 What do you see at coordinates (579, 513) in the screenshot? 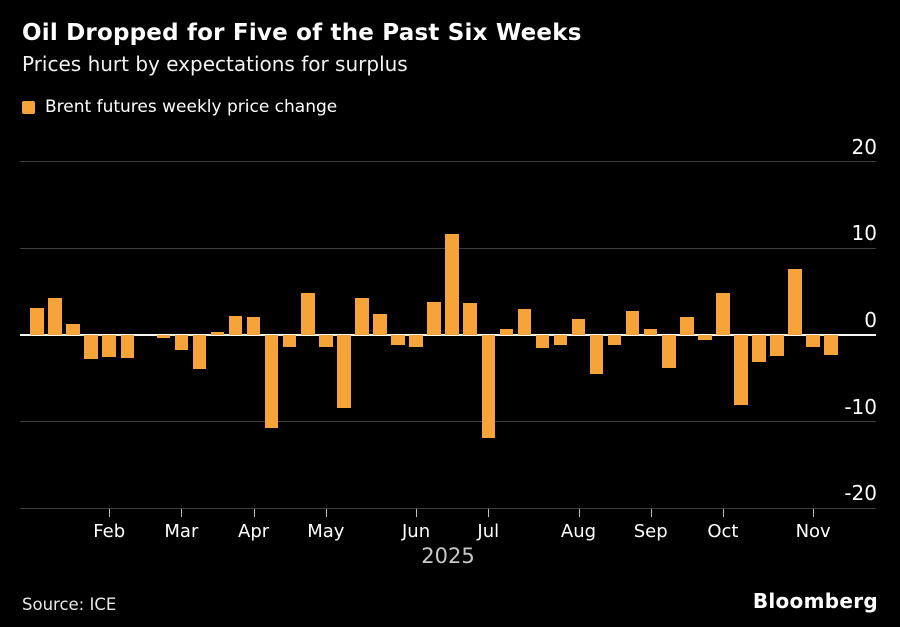
I see `x-tick-aug` at bounding box center [579, 513].